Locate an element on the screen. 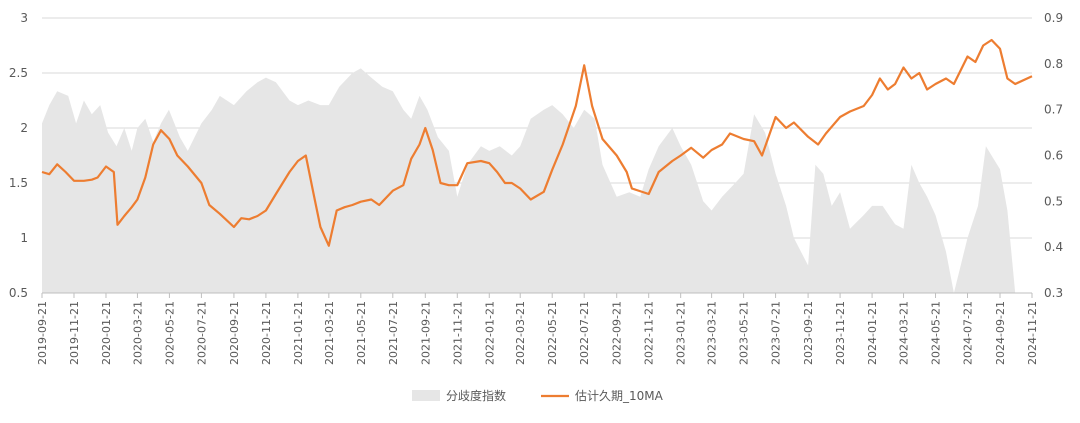  right-axis-tick-label: 0.3 is located at coordinates (1053, 293).